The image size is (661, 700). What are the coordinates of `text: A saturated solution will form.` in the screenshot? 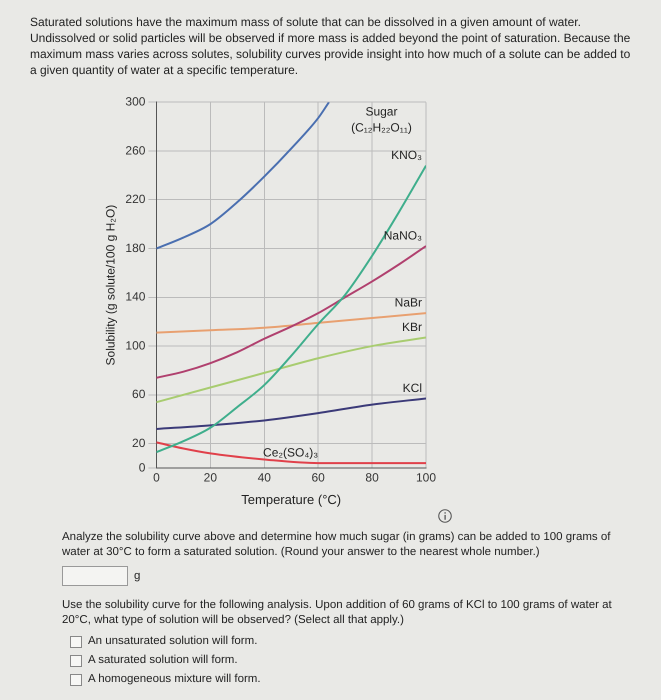 It's located at (163, 660).